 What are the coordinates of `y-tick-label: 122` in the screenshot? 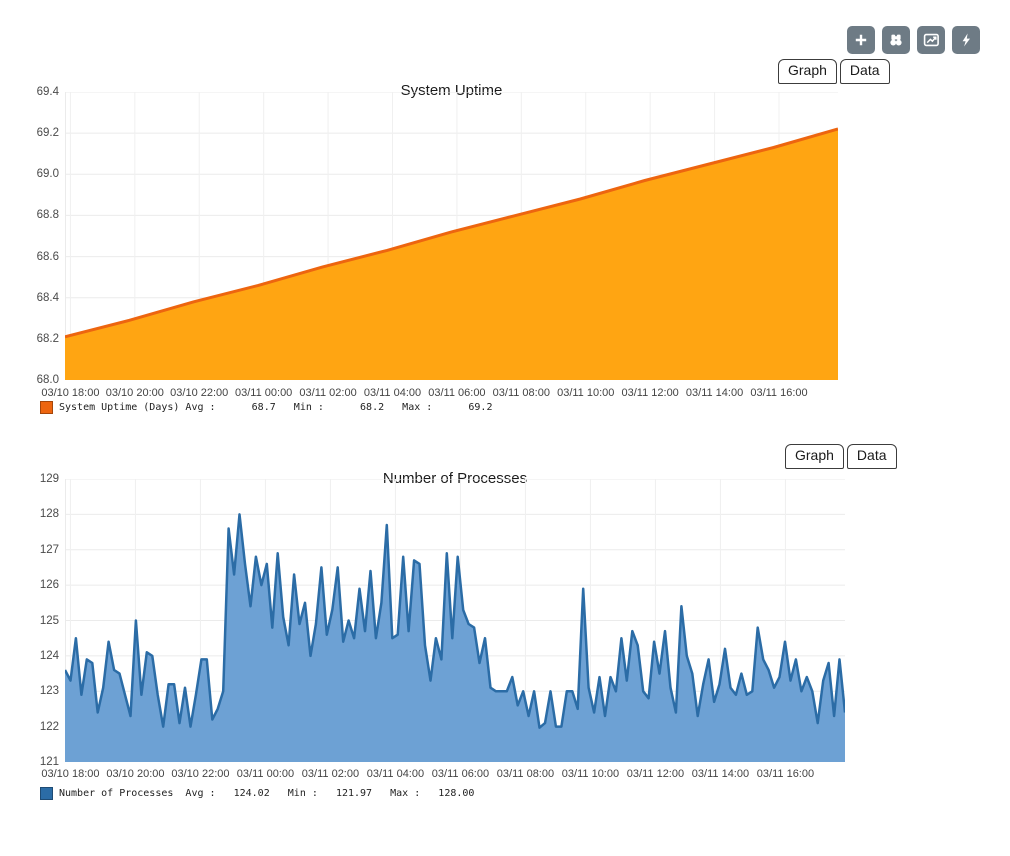 It's located at (49, 726).